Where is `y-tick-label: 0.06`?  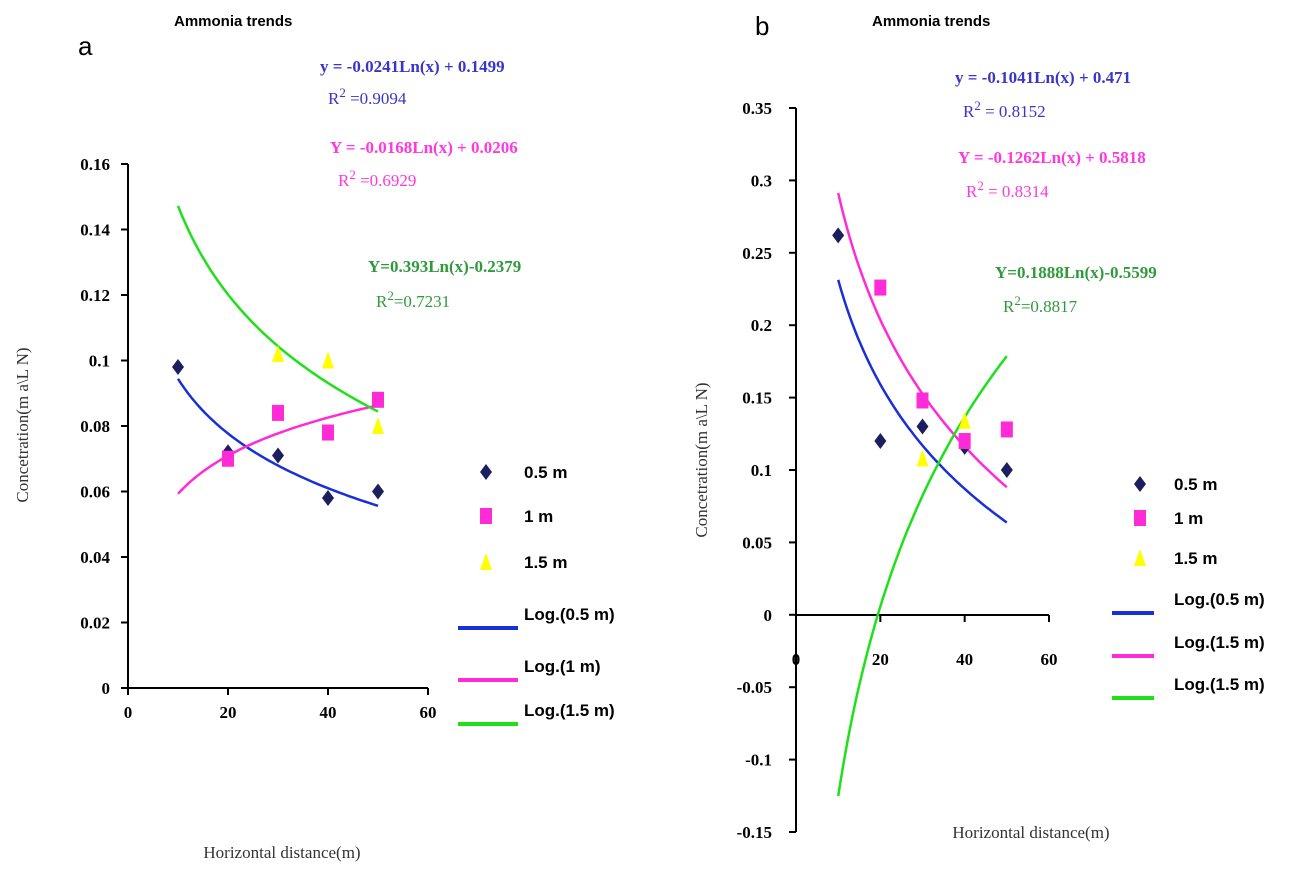
y-tick-label: 0.06 is located at coordinates (95, 492).